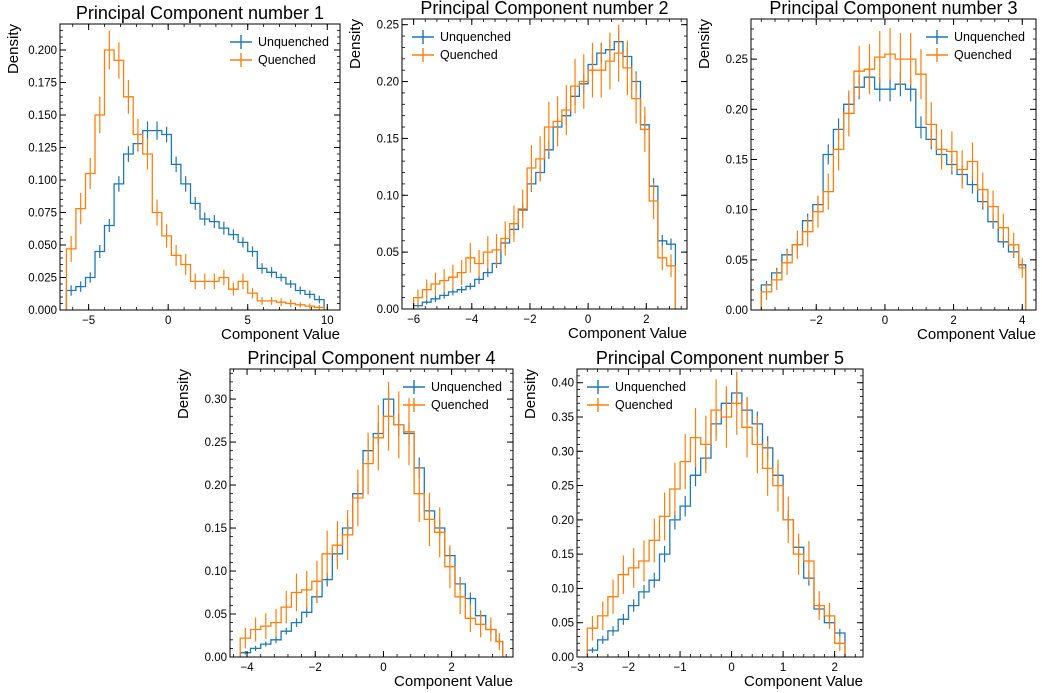 This screenshot has width=1042, height=693. What do you see at coordinates (327, 321) in the screenshot?
I see `x-tick-label: 10` at bounding box center [327, 321].